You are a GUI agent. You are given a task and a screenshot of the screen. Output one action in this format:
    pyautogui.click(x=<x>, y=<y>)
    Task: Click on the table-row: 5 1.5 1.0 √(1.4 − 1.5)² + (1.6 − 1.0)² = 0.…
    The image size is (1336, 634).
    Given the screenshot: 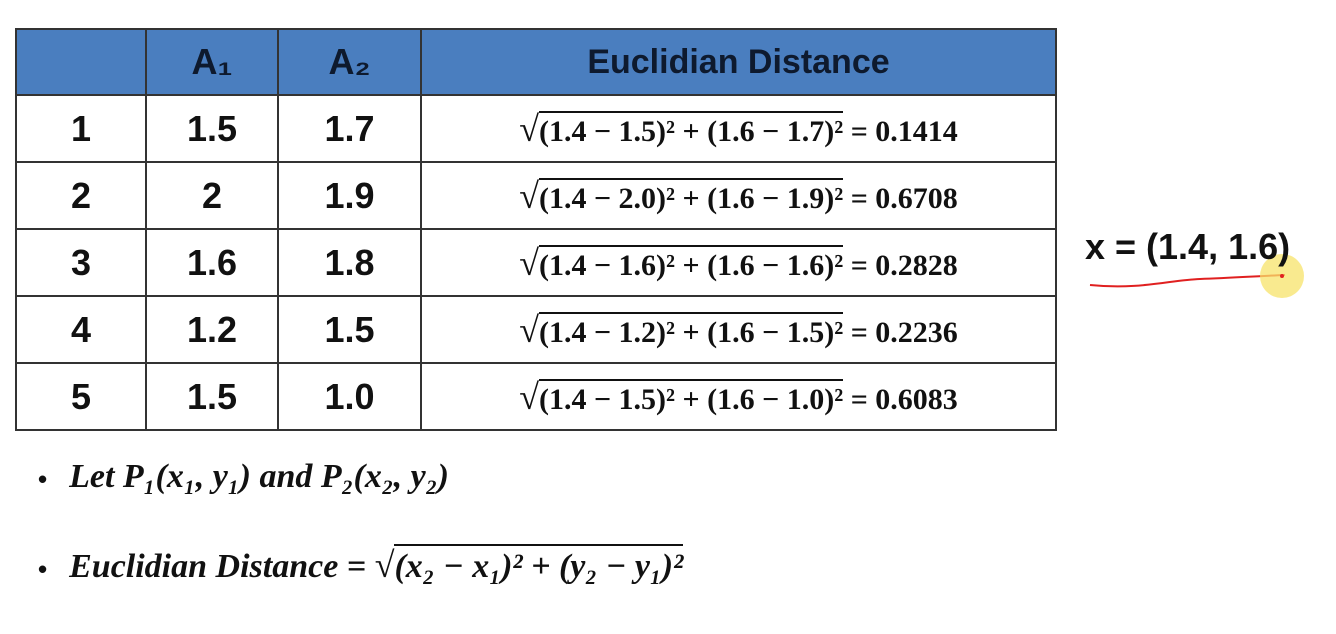 What is the action you would take?
    pyautogui.click(x=536, y=396)
    